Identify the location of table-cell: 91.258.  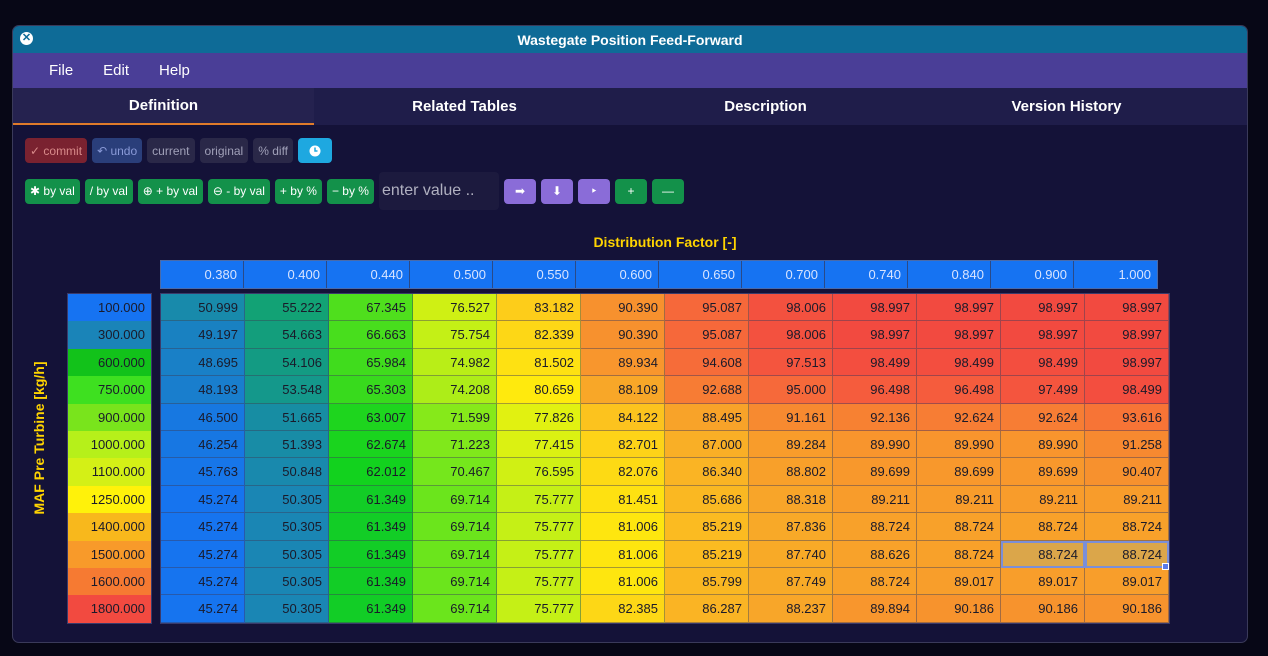
(1127, 444).